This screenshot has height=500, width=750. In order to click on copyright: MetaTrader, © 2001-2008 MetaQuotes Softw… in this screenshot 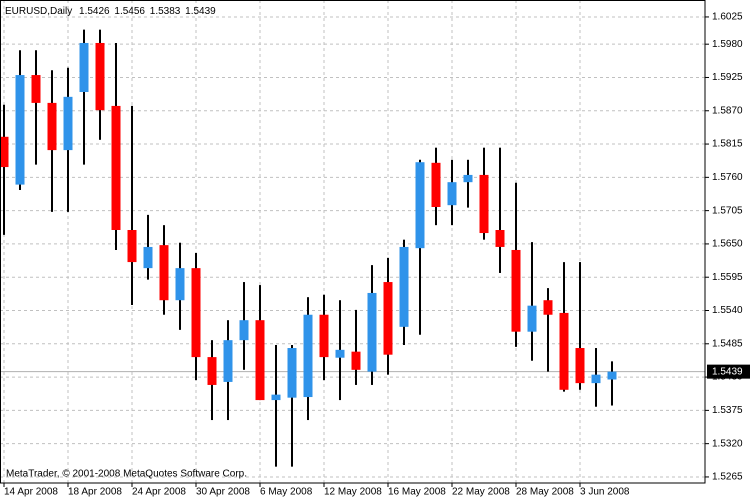, I will do `click(126, 474)`.